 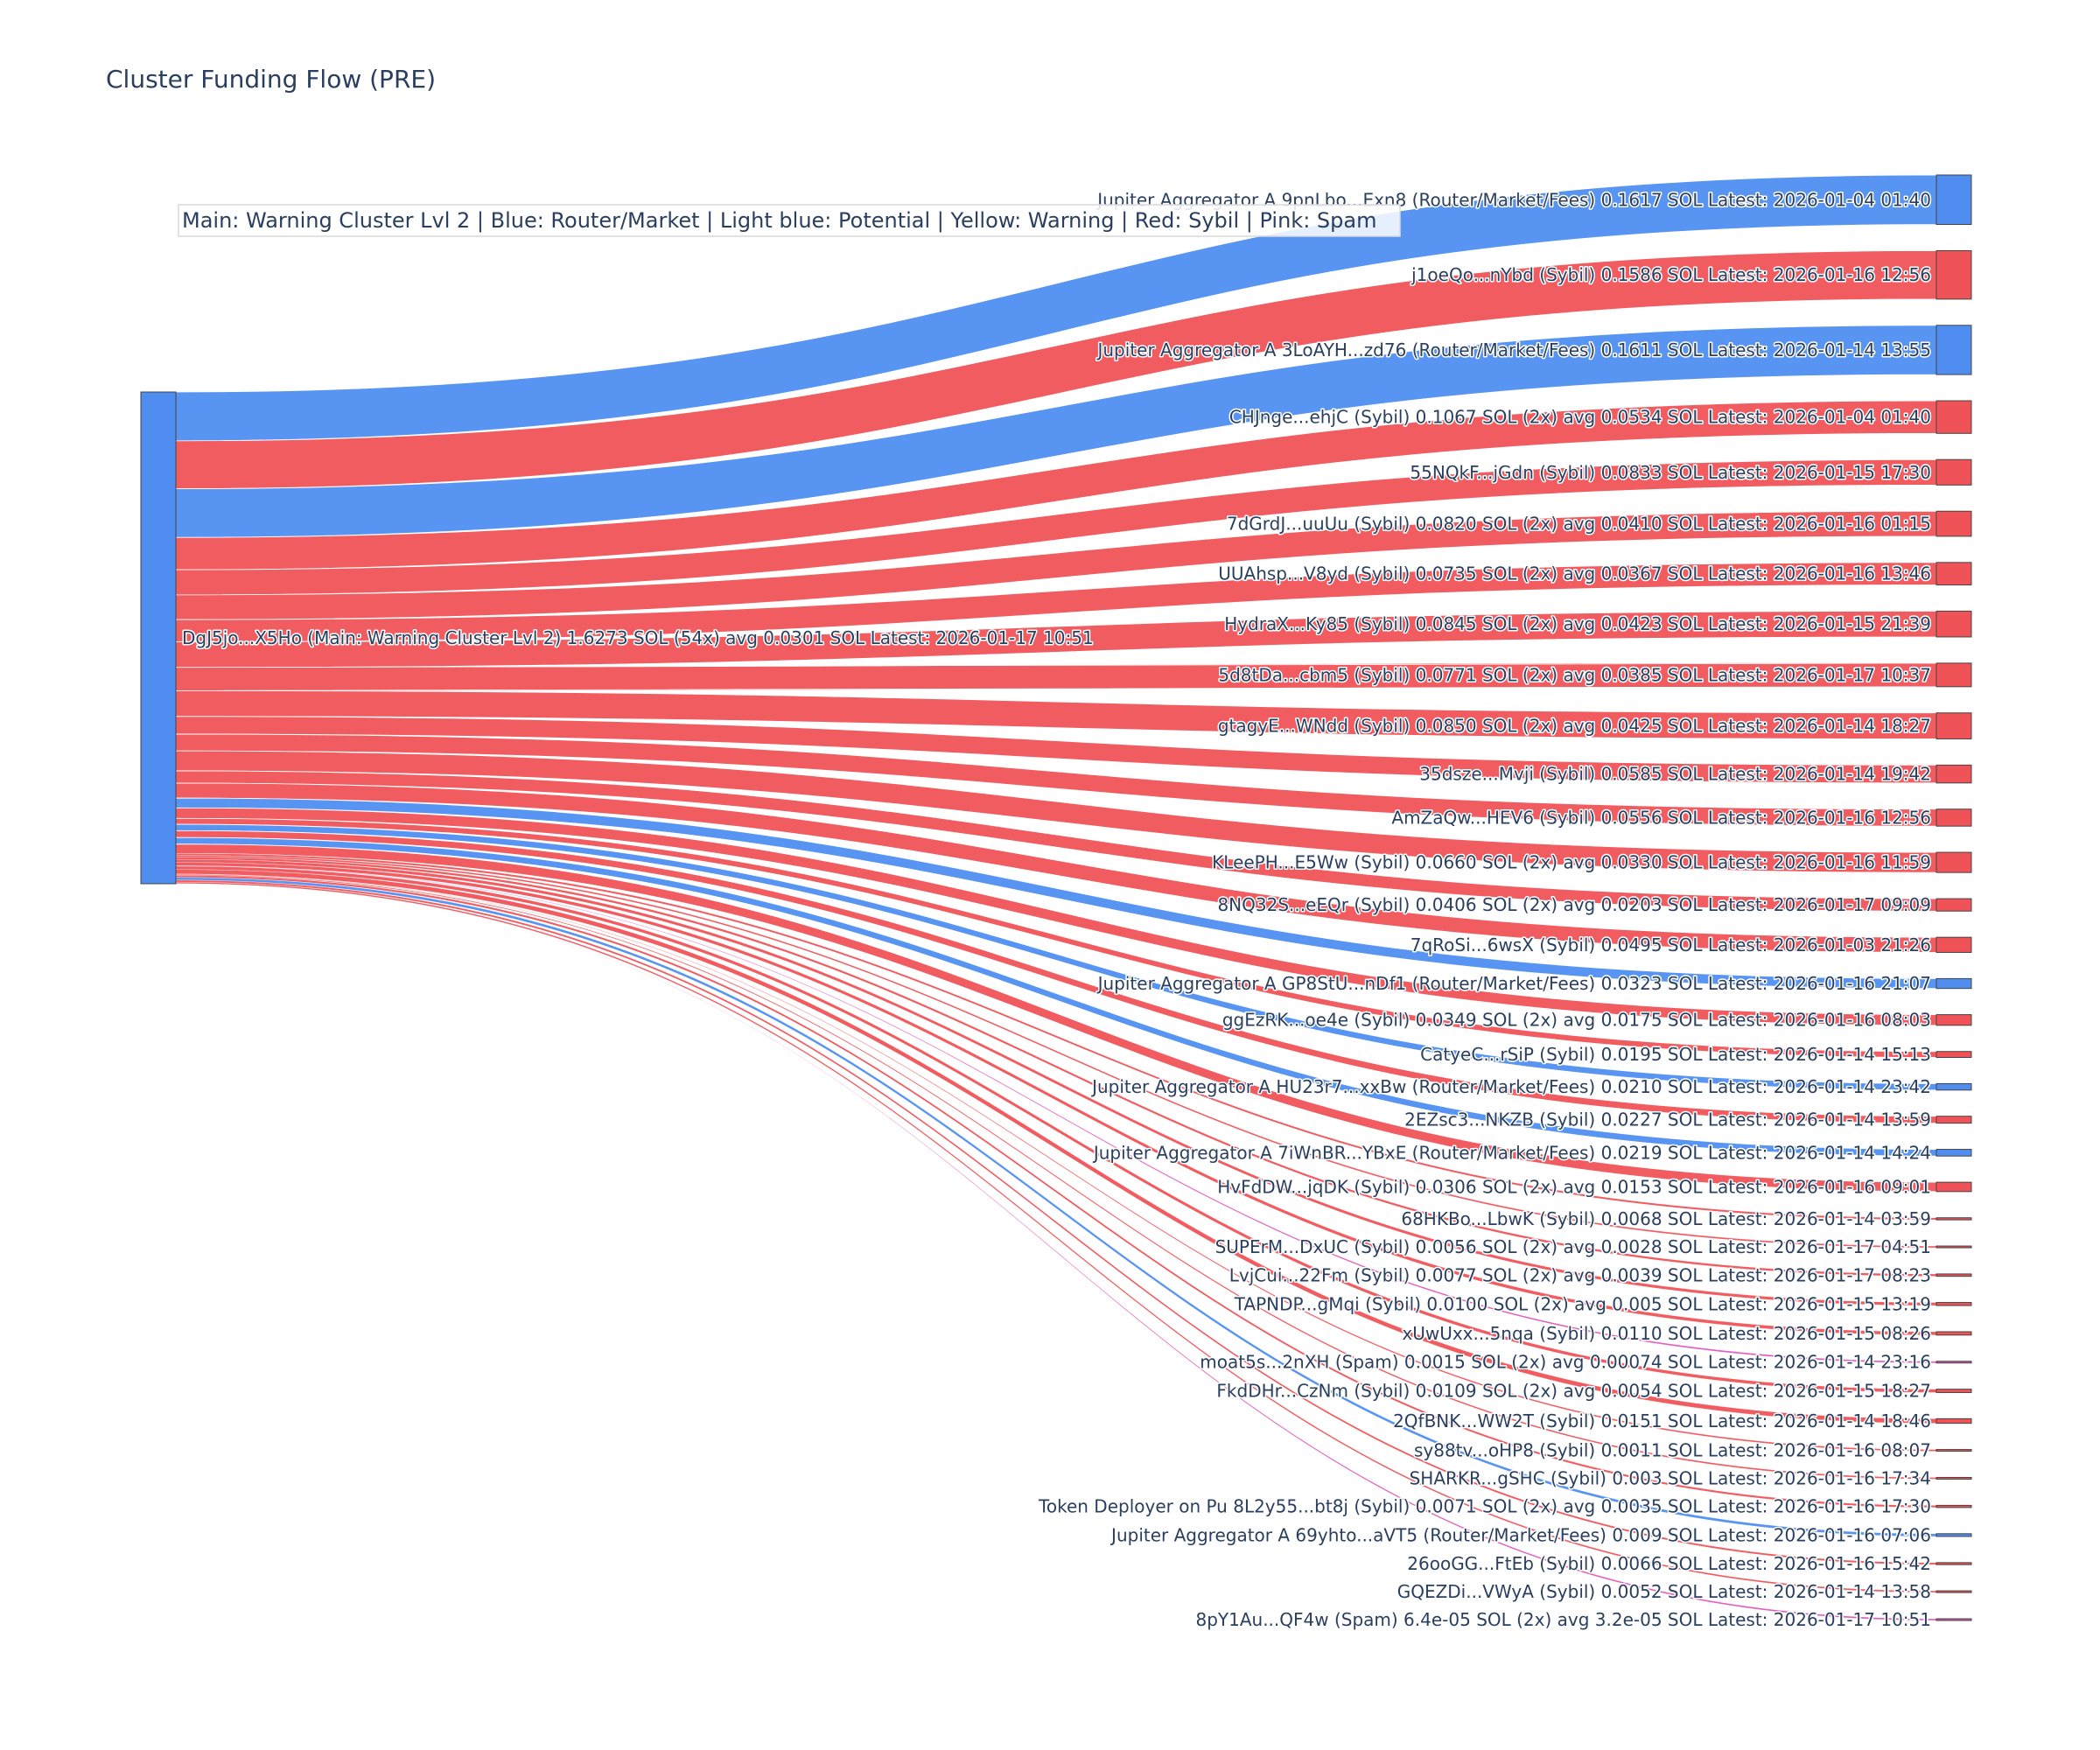 I want to click on legend-box, so click(x=789, y=220).